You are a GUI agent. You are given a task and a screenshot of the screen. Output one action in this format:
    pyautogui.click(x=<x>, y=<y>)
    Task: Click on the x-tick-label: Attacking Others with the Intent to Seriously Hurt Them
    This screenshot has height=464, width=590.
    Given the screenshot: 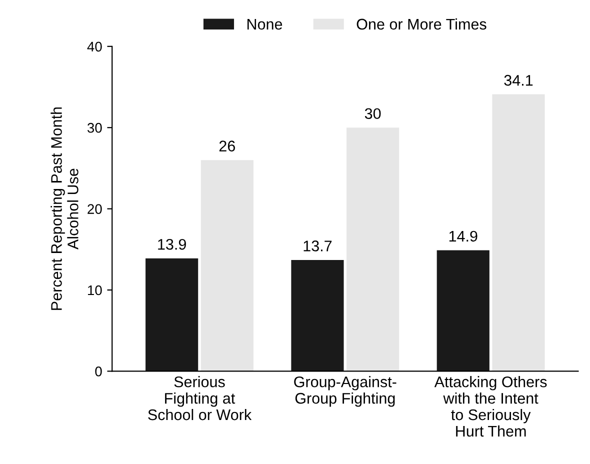 What is the action you would take?
    pyautogui.click(x=490, y=406)
    